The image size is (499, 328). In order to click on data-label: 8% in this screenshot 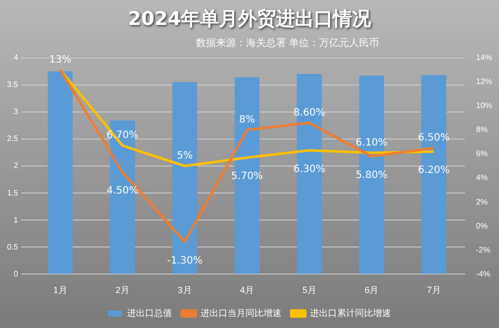, I will do `click(247, 120)`.